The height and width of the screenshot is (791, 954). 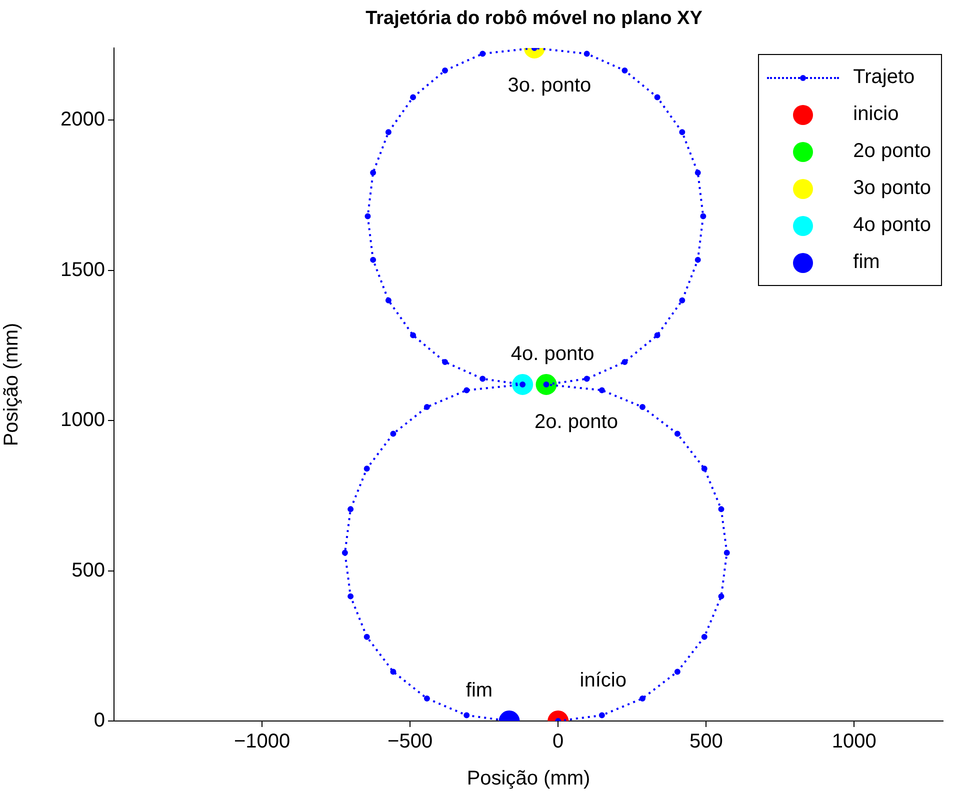 What do you see at coordinates (884, 77) in the screenshot?
I see `legend-label: Trajeto` at bounding box center [884, 77].